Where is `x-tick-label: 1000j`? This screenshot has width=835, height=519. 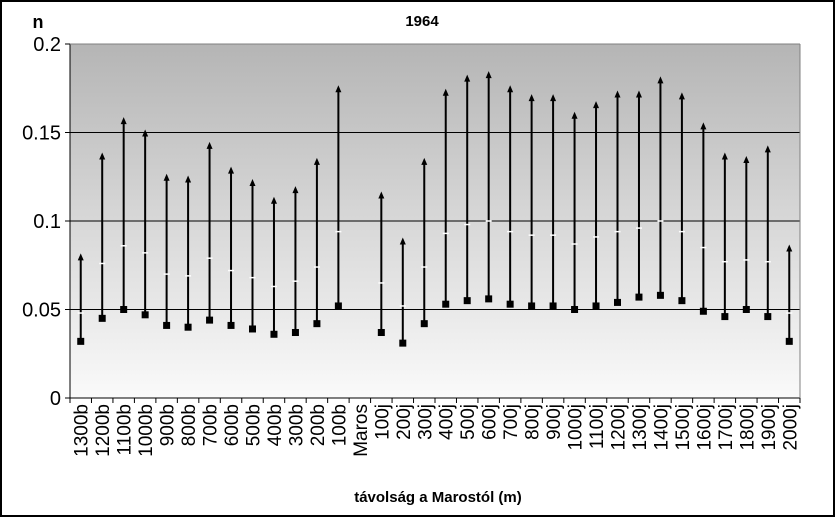 x-tick-label: 1000j is located at coordinates (576, 427).